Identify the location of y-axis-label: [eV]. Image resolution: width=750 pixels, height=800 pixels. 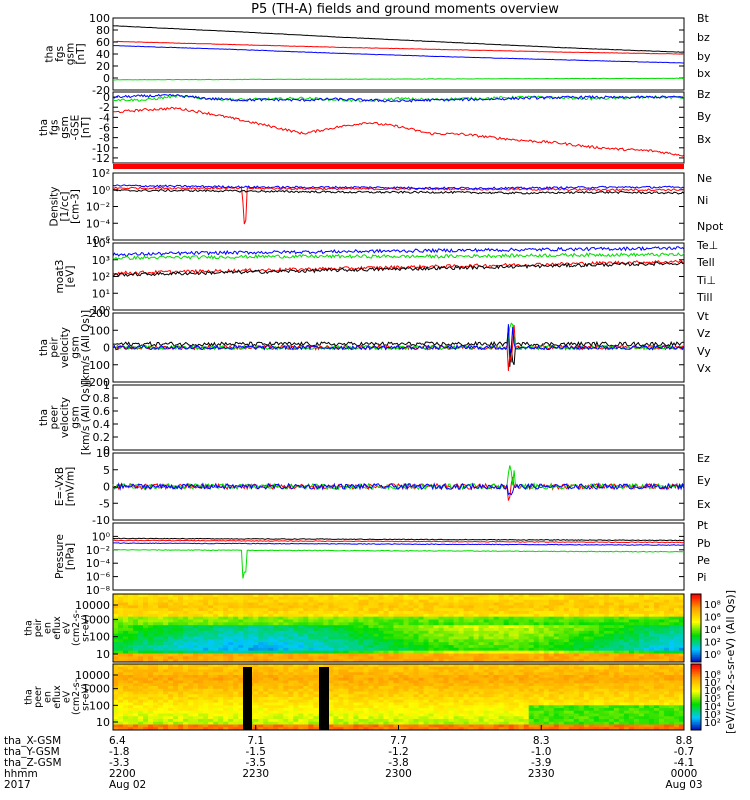
(70, 277).